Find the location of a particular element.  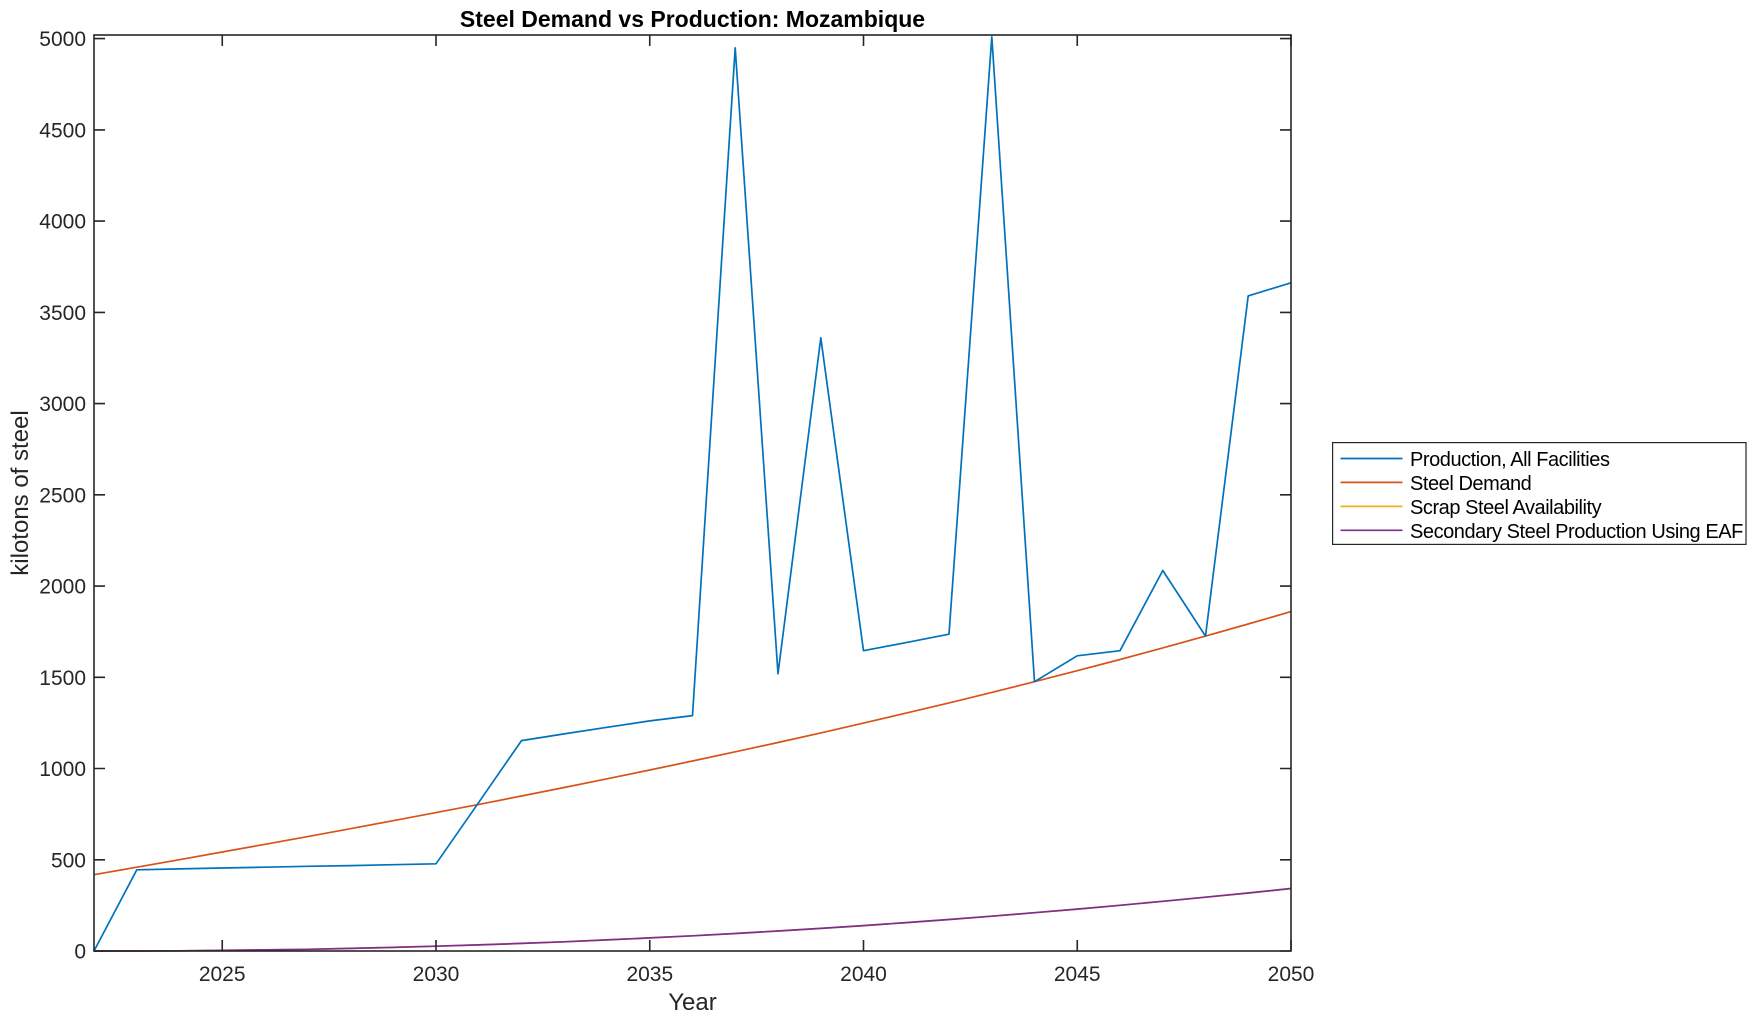

svg-text: 2050 is located at coordinates (1291, 974).